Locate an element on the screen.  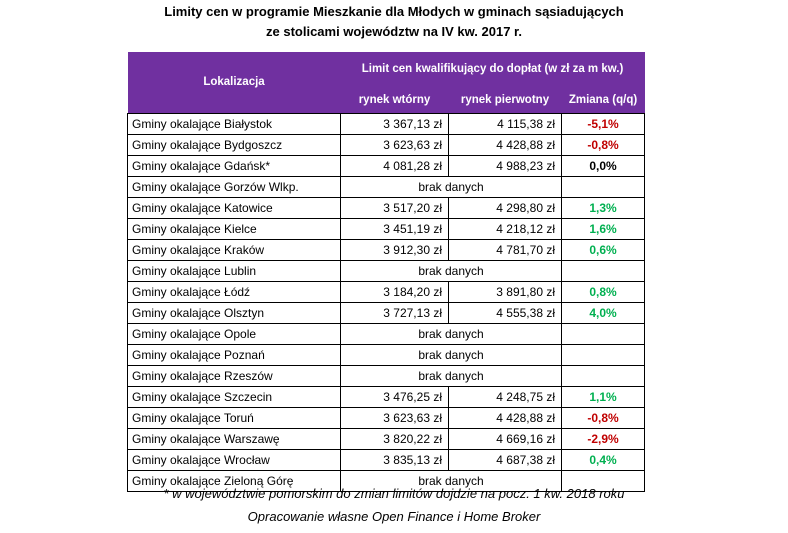
primary-market-cell: 3 891,80 zł is located at coordinates (505, 292).